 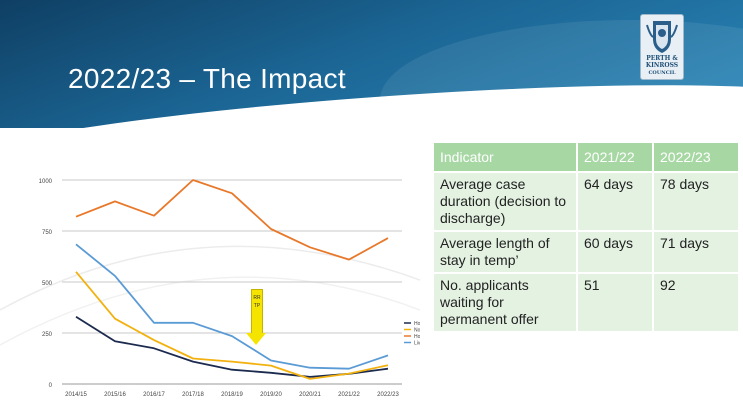 I want to click on council-logo: PERTH & KINROSS COUNCIL, so click(x=662, y=47).